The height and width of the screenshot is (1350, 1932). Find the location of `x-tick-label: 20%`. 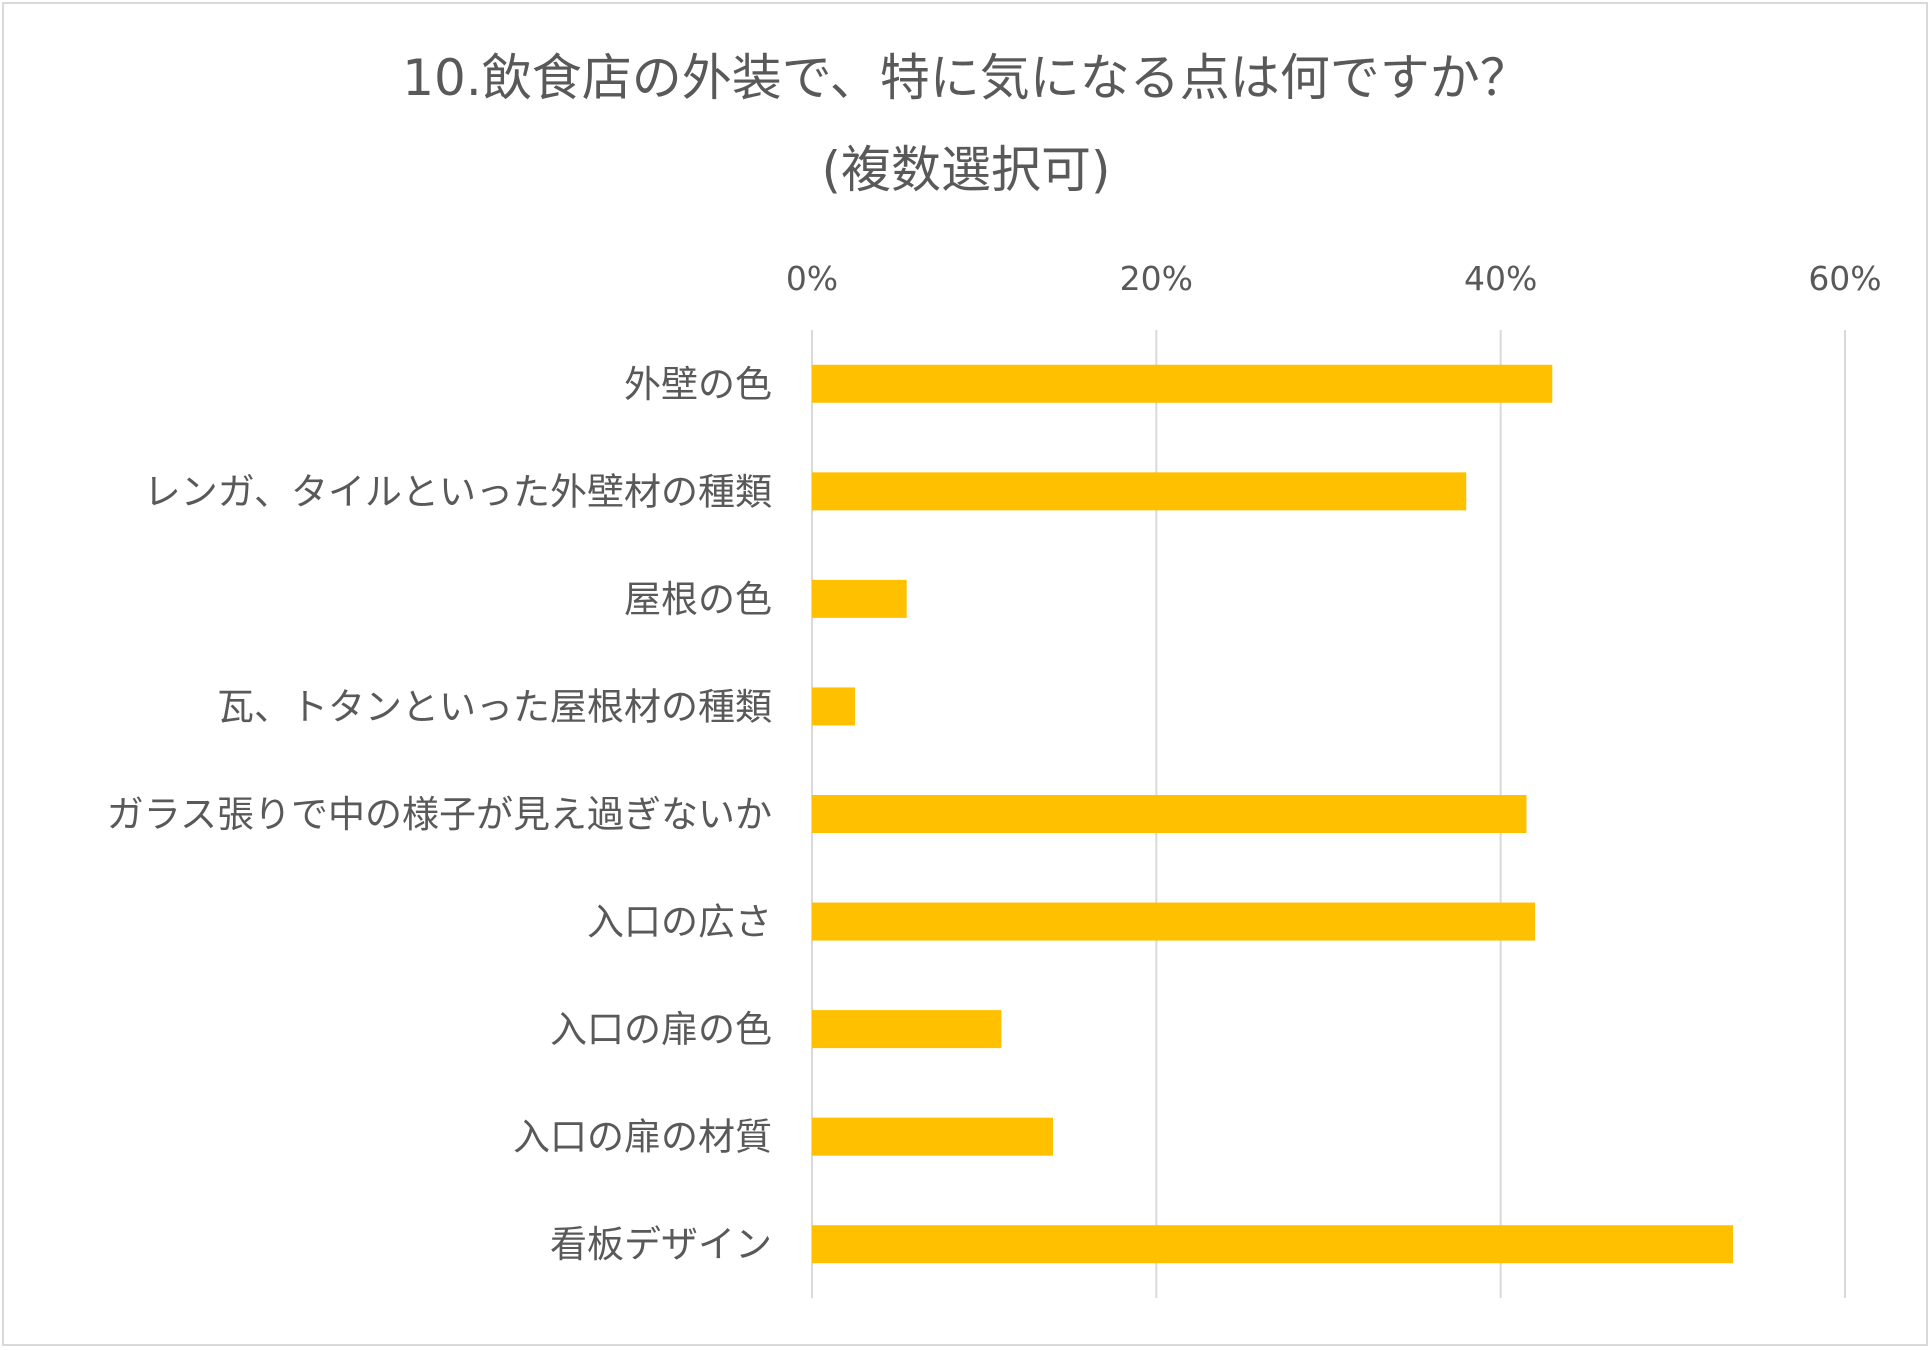

x-tick-label: 20% is located at coordinates (1156, 278).